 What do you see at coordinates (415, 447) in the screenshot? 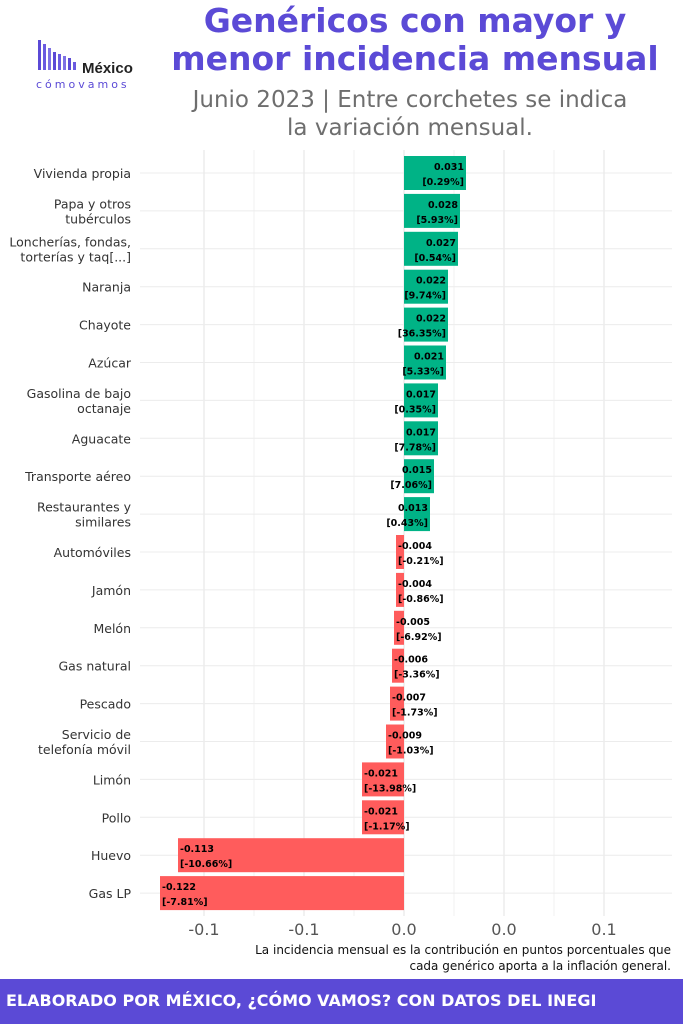
I see `variation-label: [7.78%]` at bounding box center [415, 447].